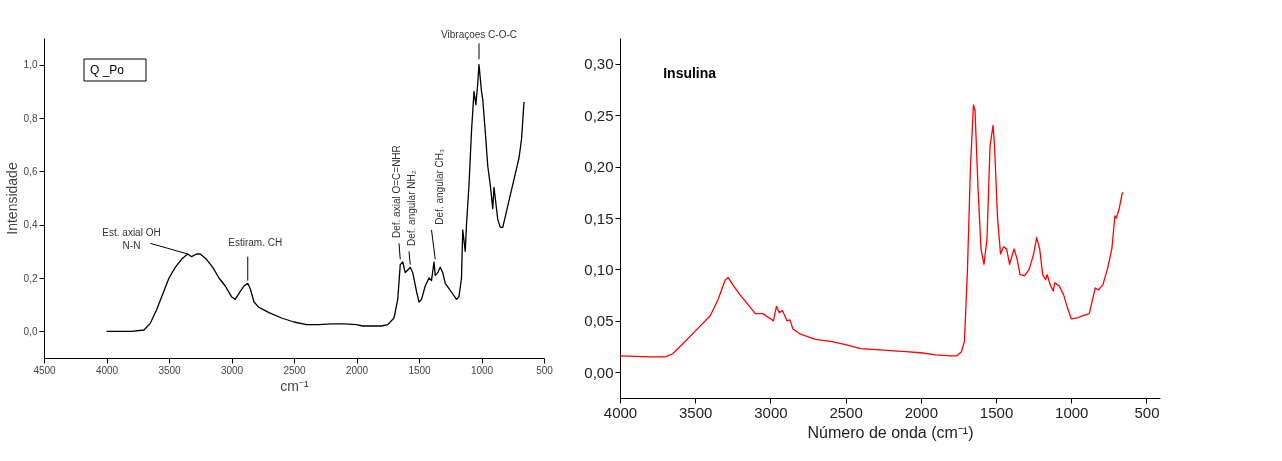  I want to click on text: Q _Po, so click(107, 70).